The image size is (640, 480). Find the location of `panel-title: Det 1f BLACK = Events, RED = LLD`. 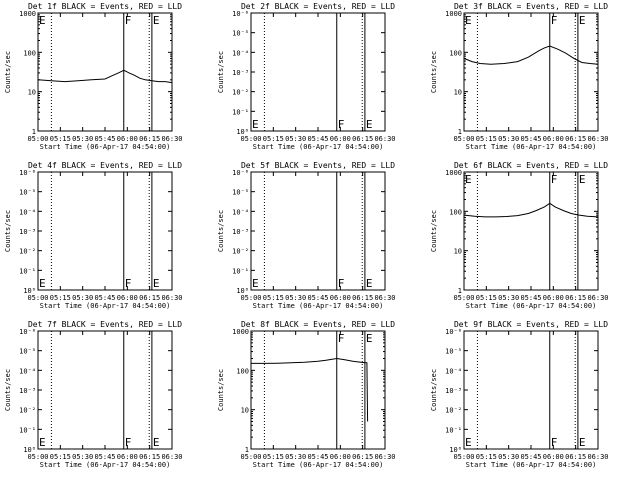

panel-title: Det 1f BLACK = Events, RED = LLD is located at coordinates (105, 6).